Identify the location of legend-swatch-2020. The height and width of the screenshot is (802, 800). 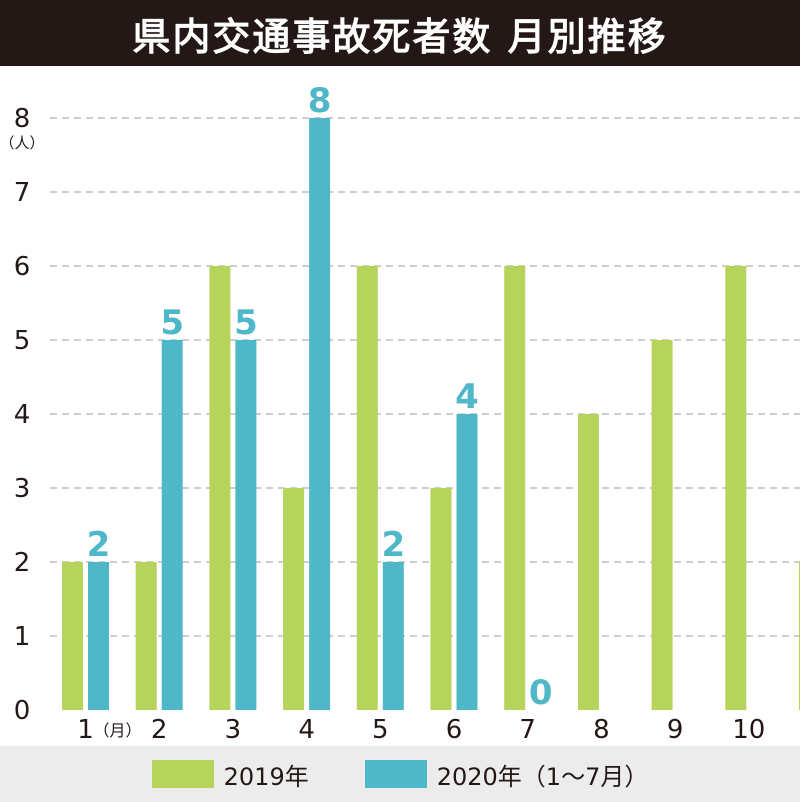
(395, 774).